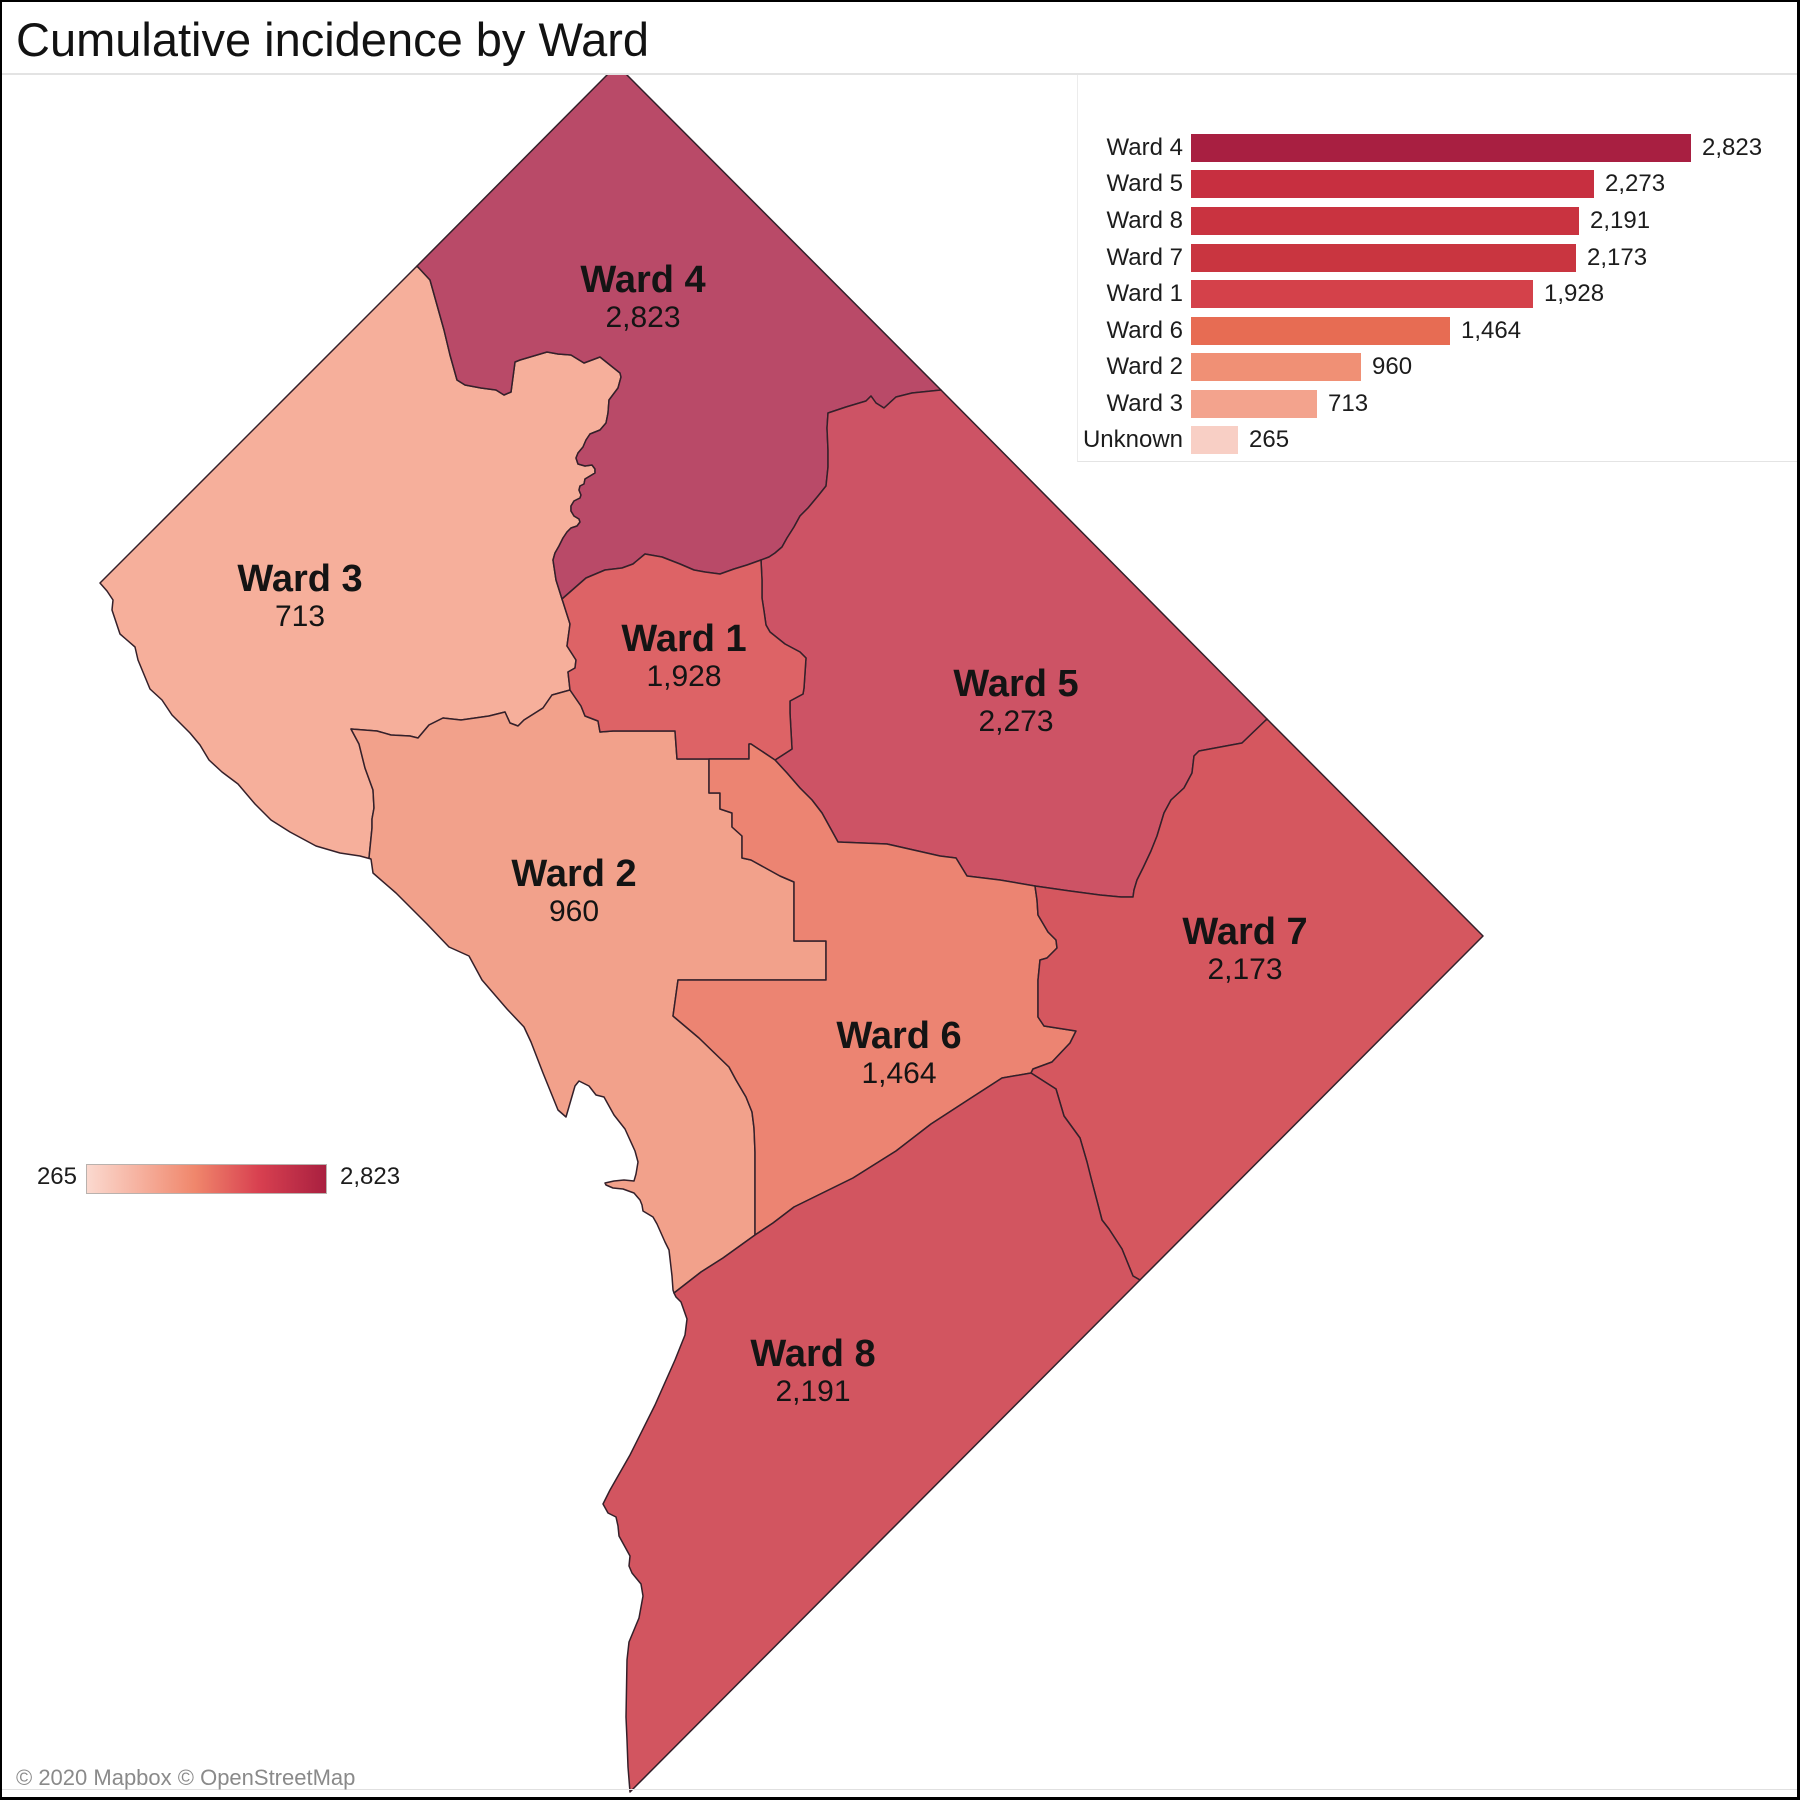 The width and height of the screenshot is (1800, 1800). Describe the element at coordinates (683, 639) in the screenshot. I see `svg-text: Ward 1` at that location.